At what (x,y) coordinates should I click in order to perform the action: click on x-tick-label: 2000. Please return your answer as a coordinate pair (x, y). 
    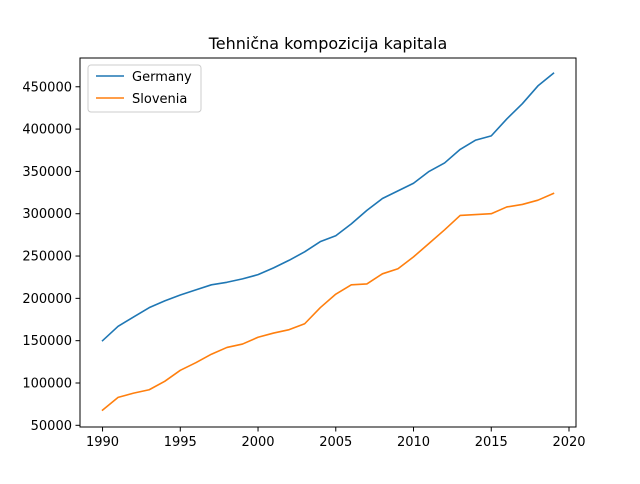
    Looking at the image, I should click on (257, 442).